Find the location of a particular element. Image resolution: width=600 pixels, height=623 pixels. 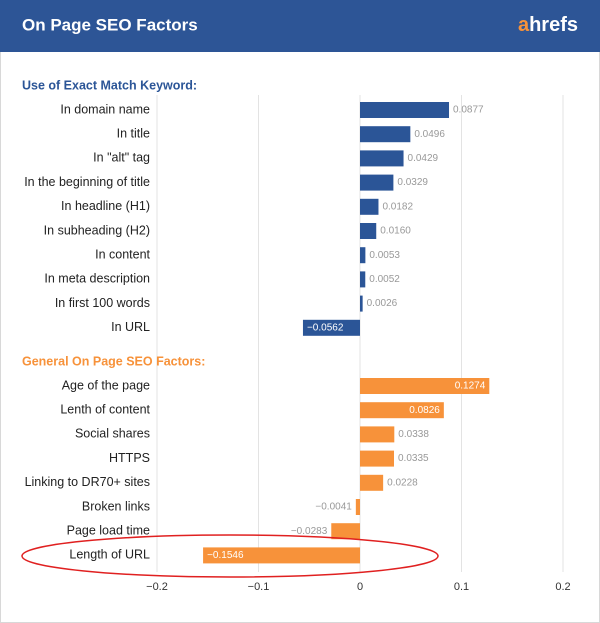

y-tick-label: In meta description is located at coordinates (97, 279).